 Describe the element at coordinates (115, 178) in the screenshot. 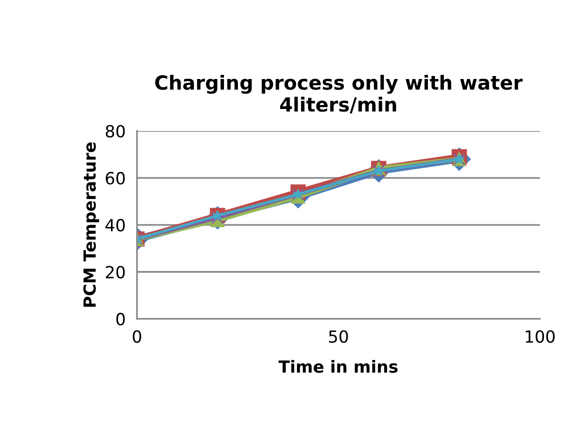

I see `y-tick-label: 60` at that location.